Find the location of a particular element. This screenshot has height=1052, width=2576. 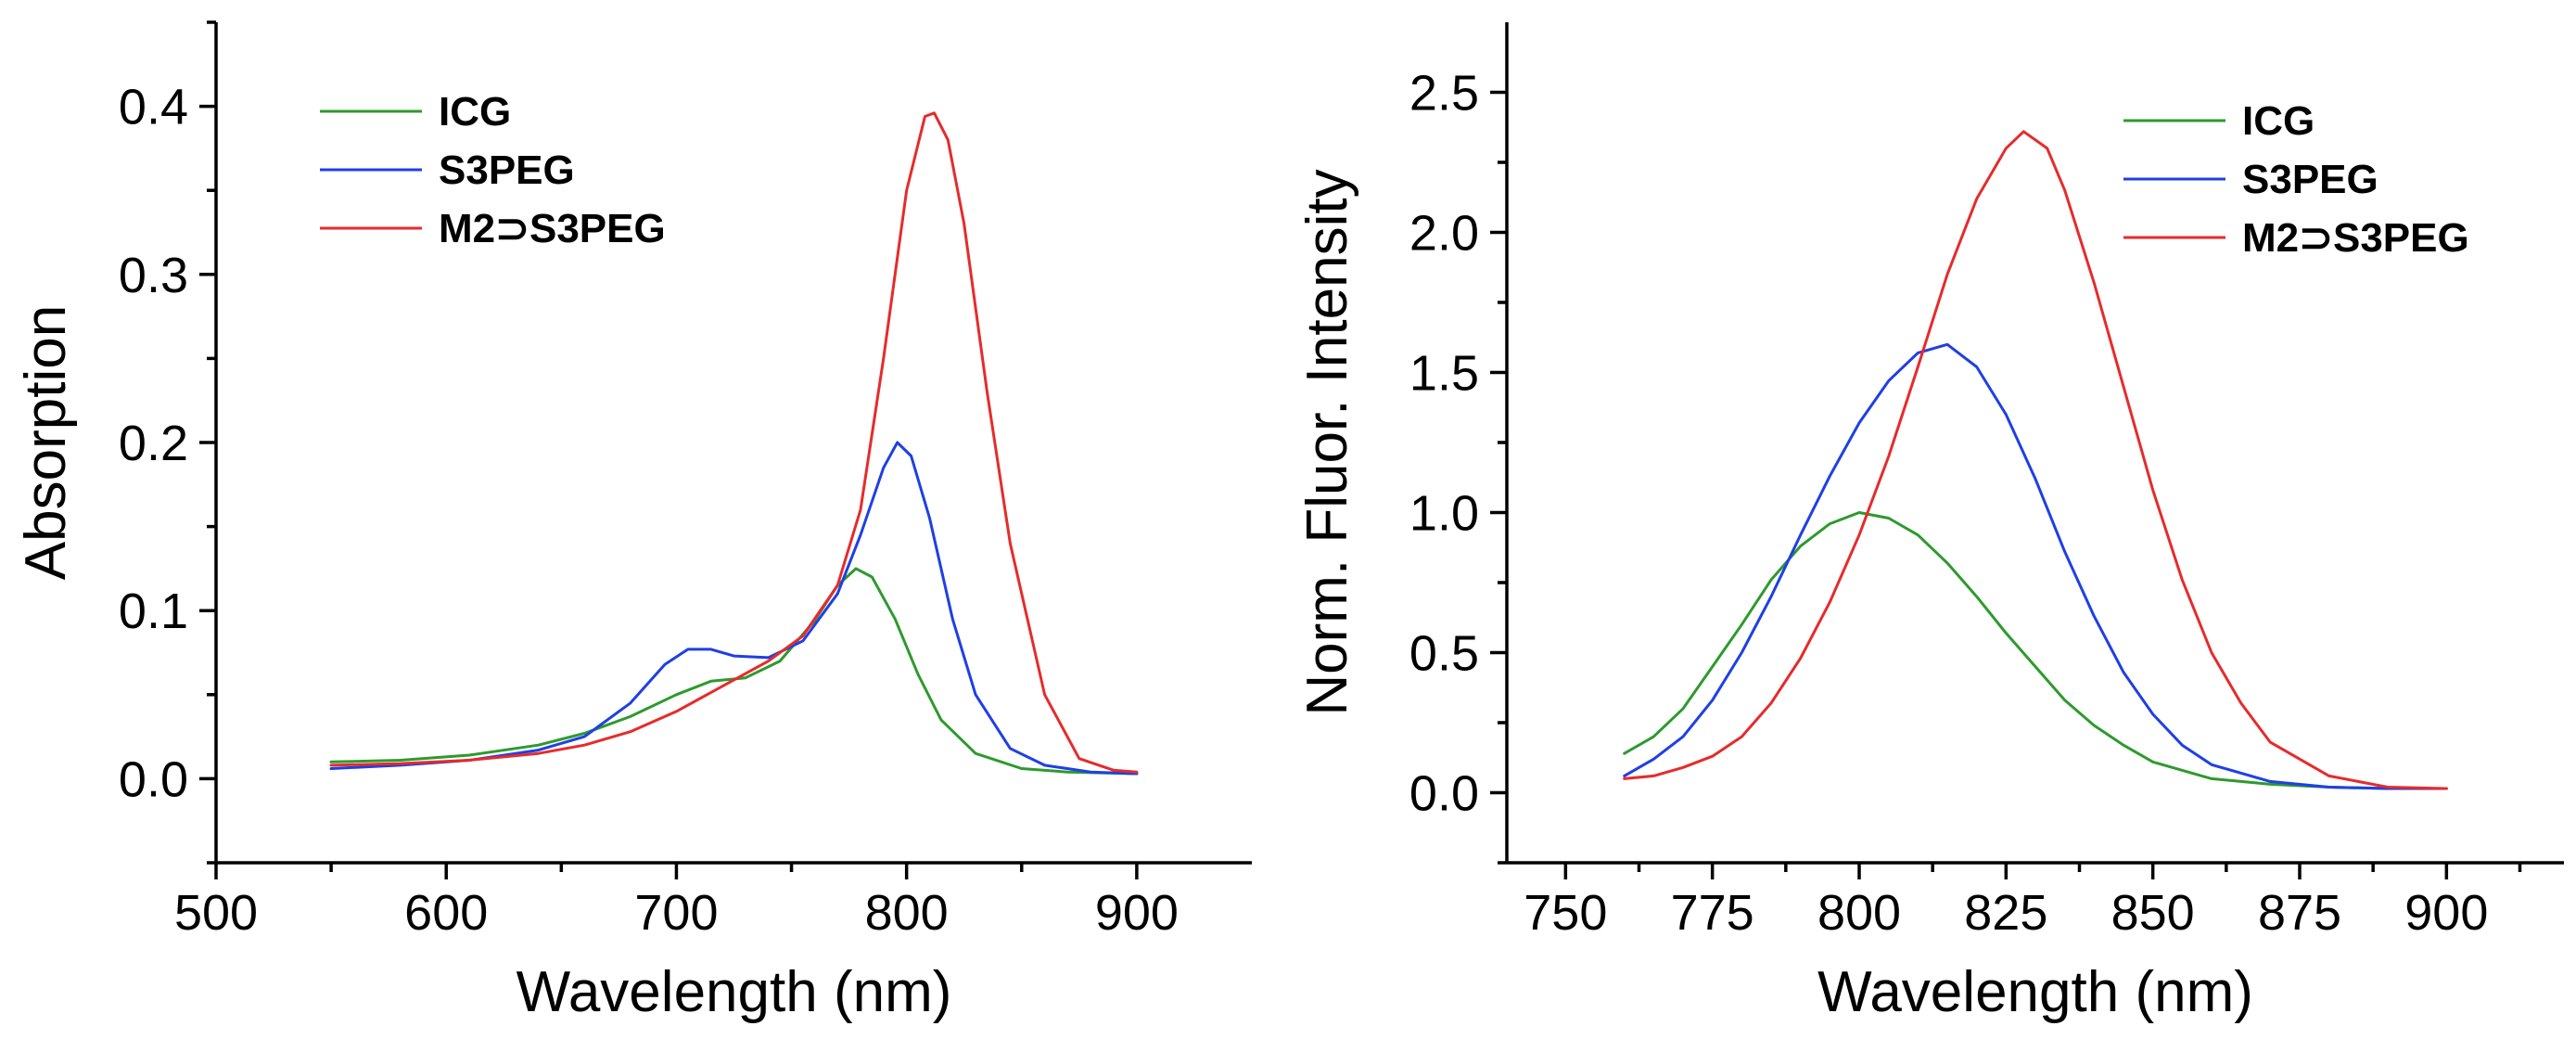

y-tick-label: 0.4 is located at coordinates (153, 107).